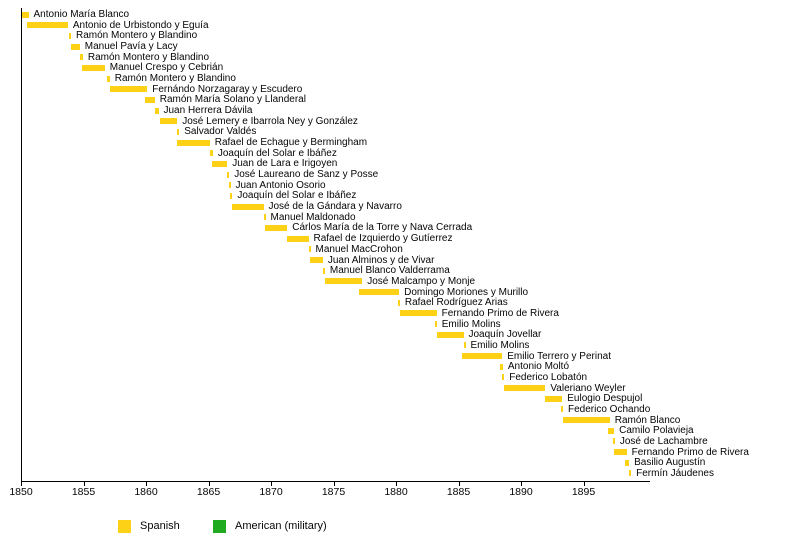  What do you see at coordinates (81, 14) in the screenshot?
I see `bar-label: Antonio María Blanco` at bounding box center [81, 14].